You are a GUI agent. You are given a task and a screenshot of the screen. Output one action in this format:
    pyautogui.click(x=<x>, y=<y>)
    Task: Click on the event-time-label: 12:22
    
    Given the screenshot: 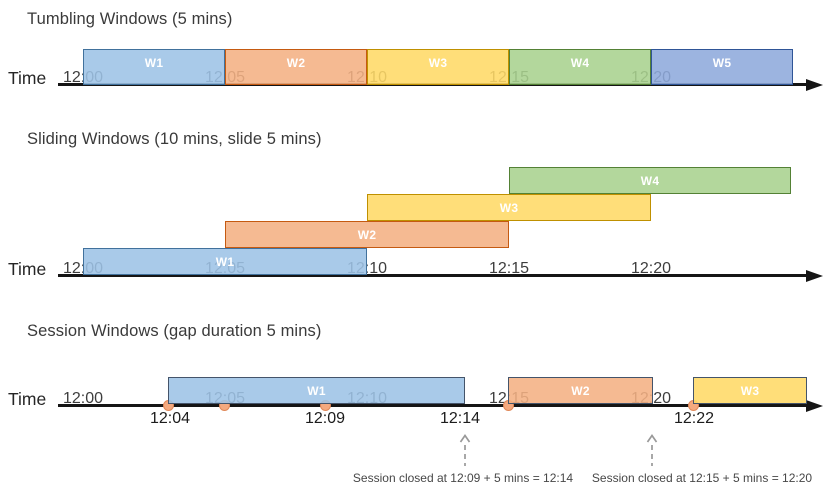 What is the action you would take?
    pyautogui.click(x=694, y=418)
    